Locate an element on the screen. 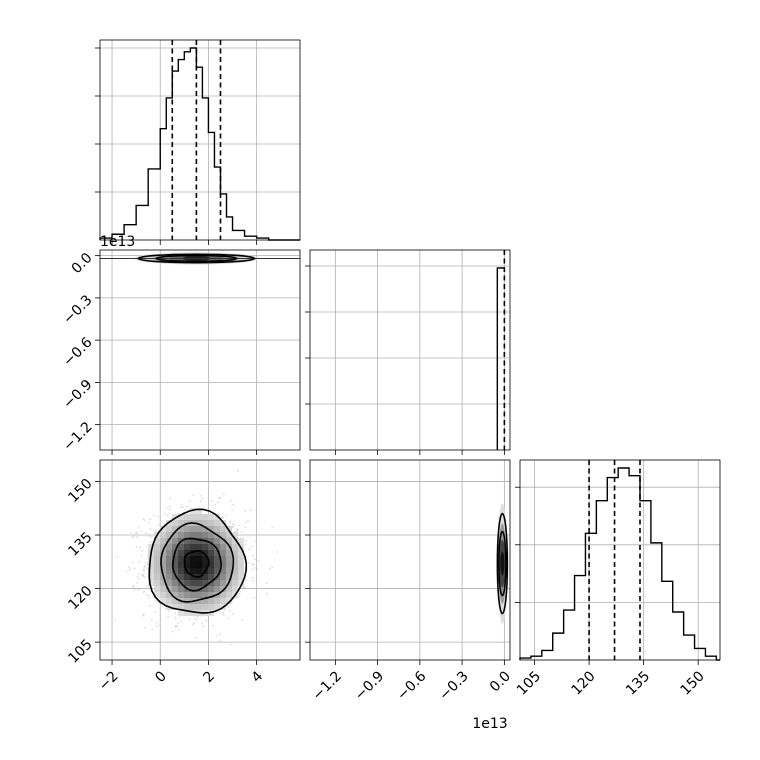  x-offset-label: 1e13 is located at coordinates (489, 724).